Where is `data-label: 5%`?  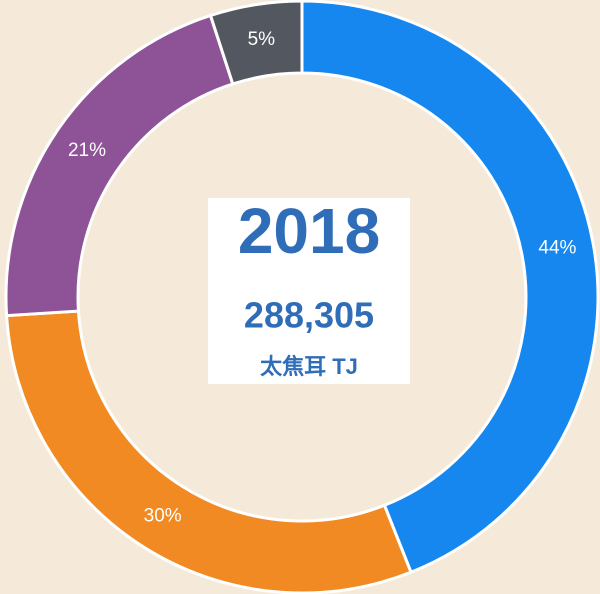 data-label: 5% is located at coordinates (262, 39).